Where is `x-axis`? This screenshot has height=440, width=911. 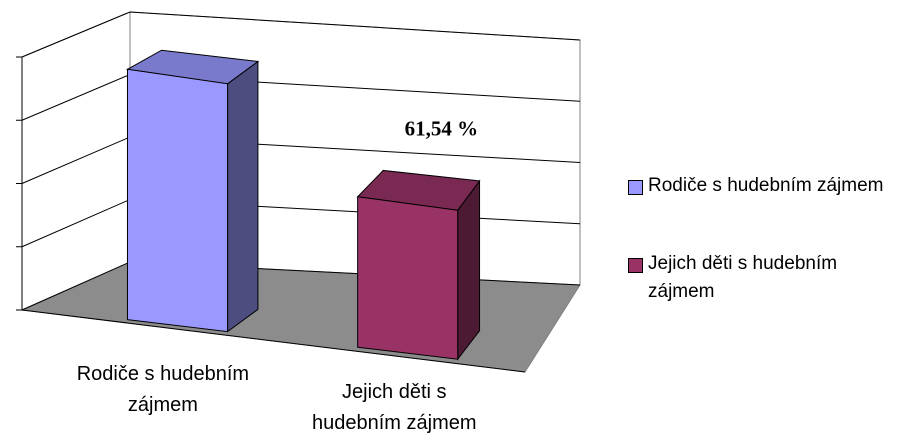 x-axis is located at coordinates (273, 341).